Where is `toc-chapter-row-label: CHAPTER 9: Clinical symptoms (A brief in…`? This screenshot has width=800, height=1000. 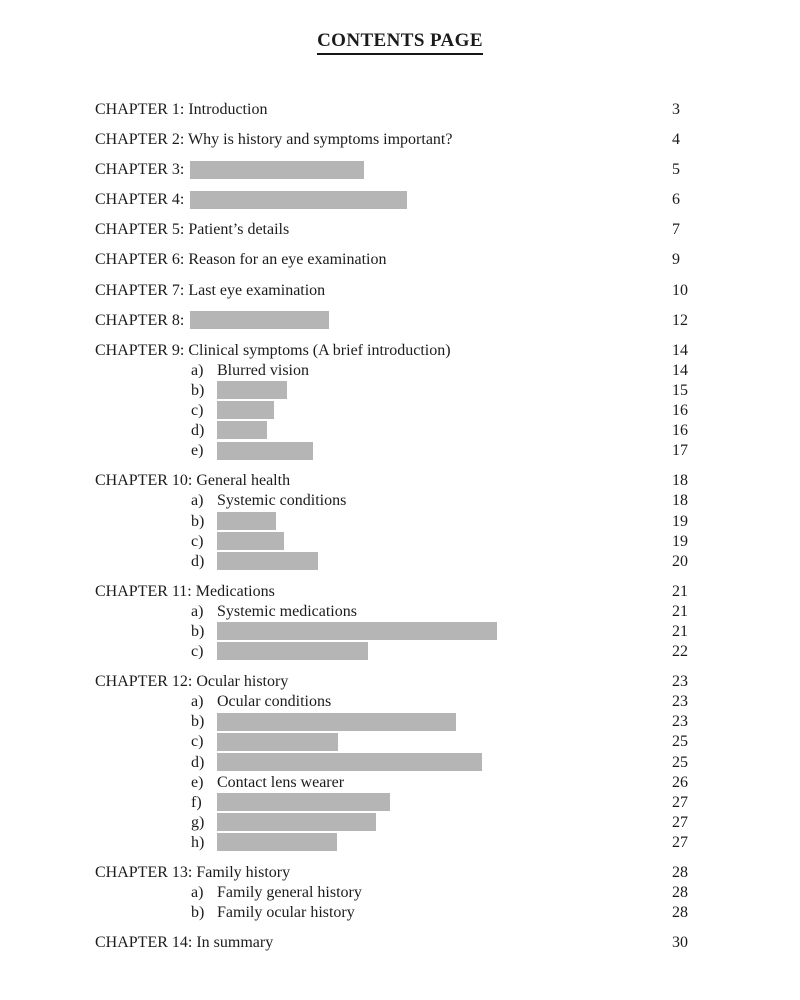
toc-chapter-row-label: CHAPTER 9: Clinical symptoms (A brief in… is located at coordinates (383, 351).